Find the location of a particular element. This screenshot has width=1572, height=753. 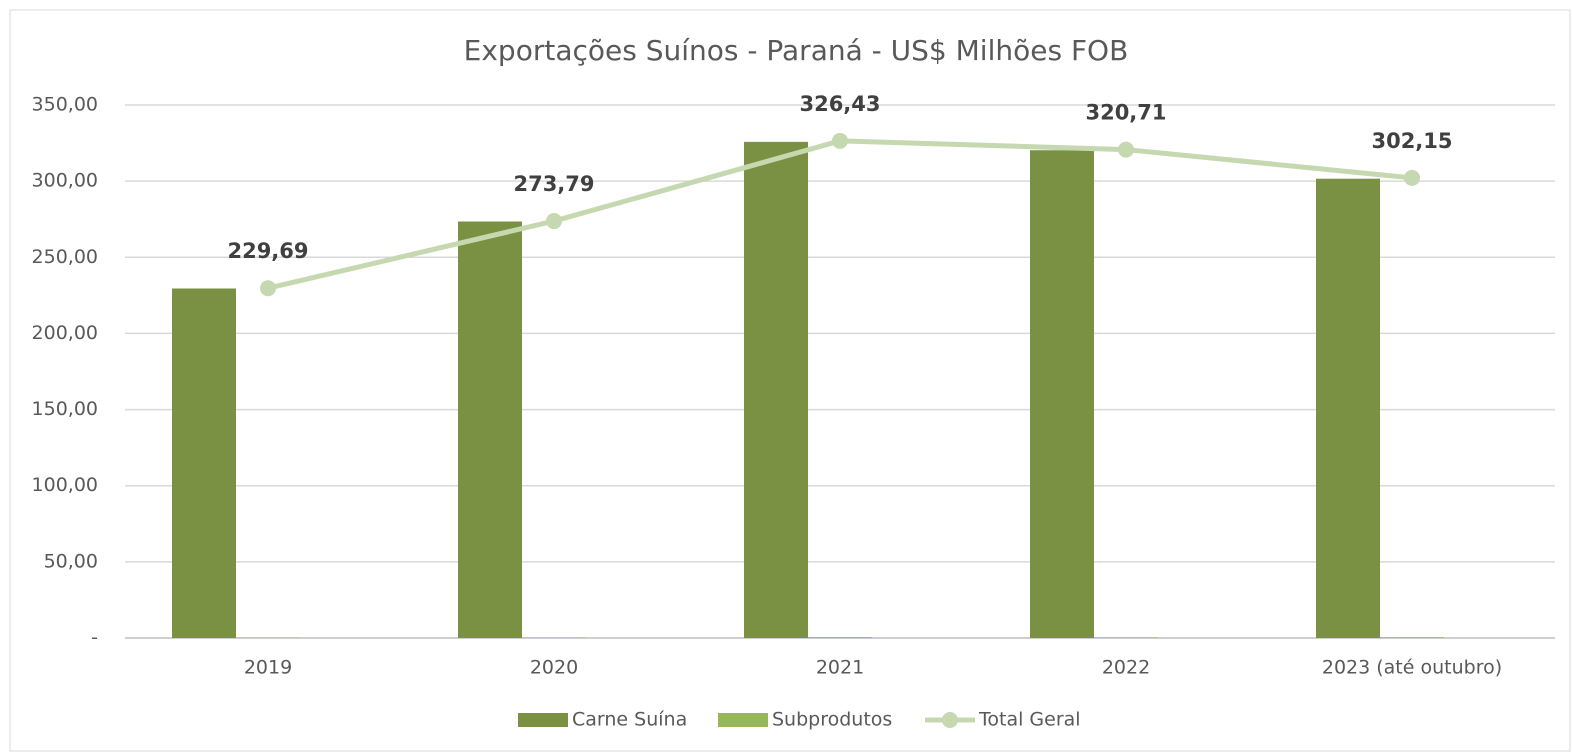

y-tick-label: - is located at coordinates (94, 638).